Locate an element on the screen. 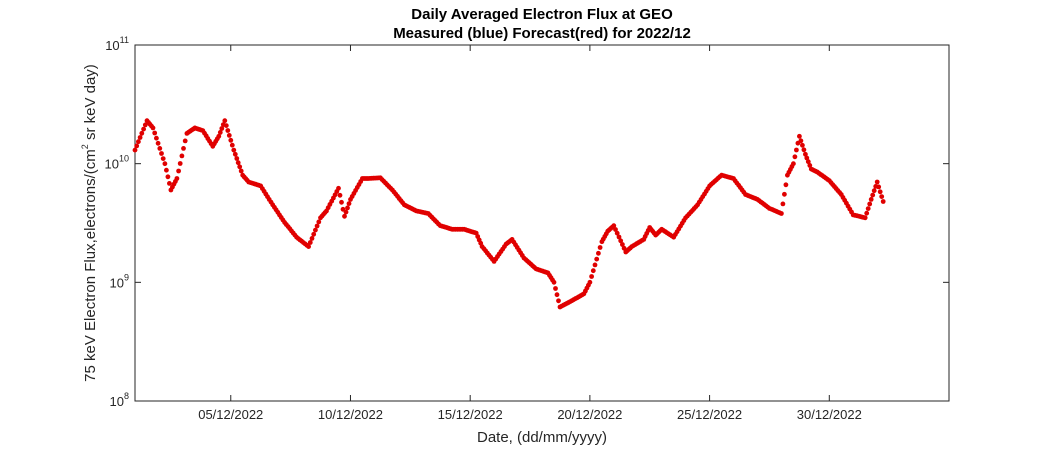  y-tick-label: 10⁸ is located at coordinates (119, 400).